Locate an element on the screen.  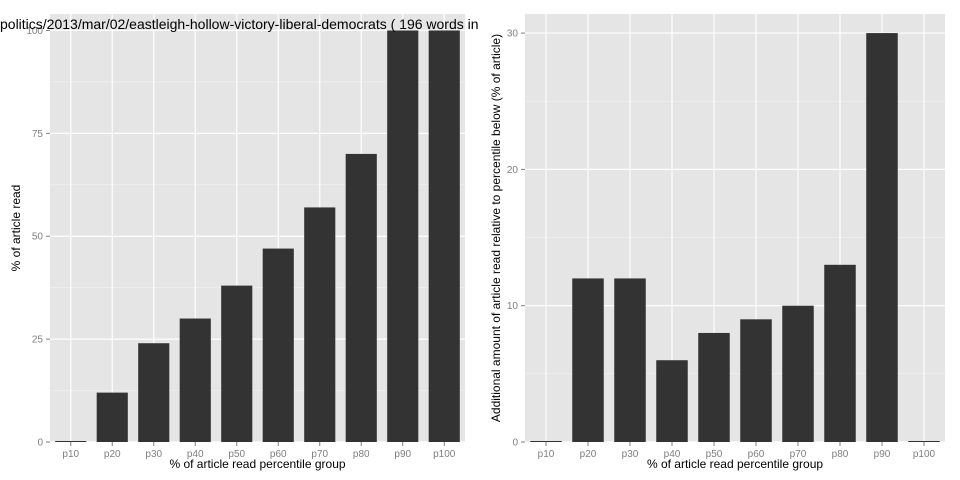
y-tick-label: 30 is located at coordinates (513, 34).